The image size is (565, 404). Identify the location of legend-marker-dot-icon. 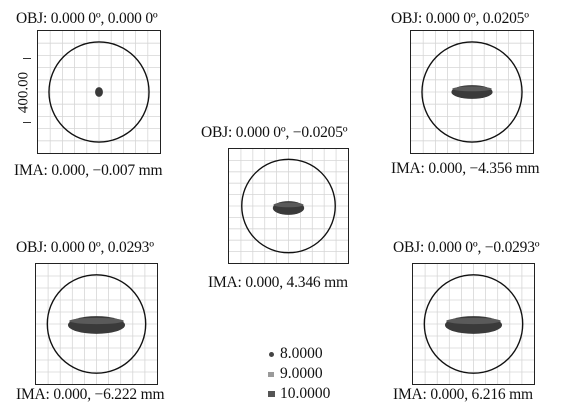
(271, 354).